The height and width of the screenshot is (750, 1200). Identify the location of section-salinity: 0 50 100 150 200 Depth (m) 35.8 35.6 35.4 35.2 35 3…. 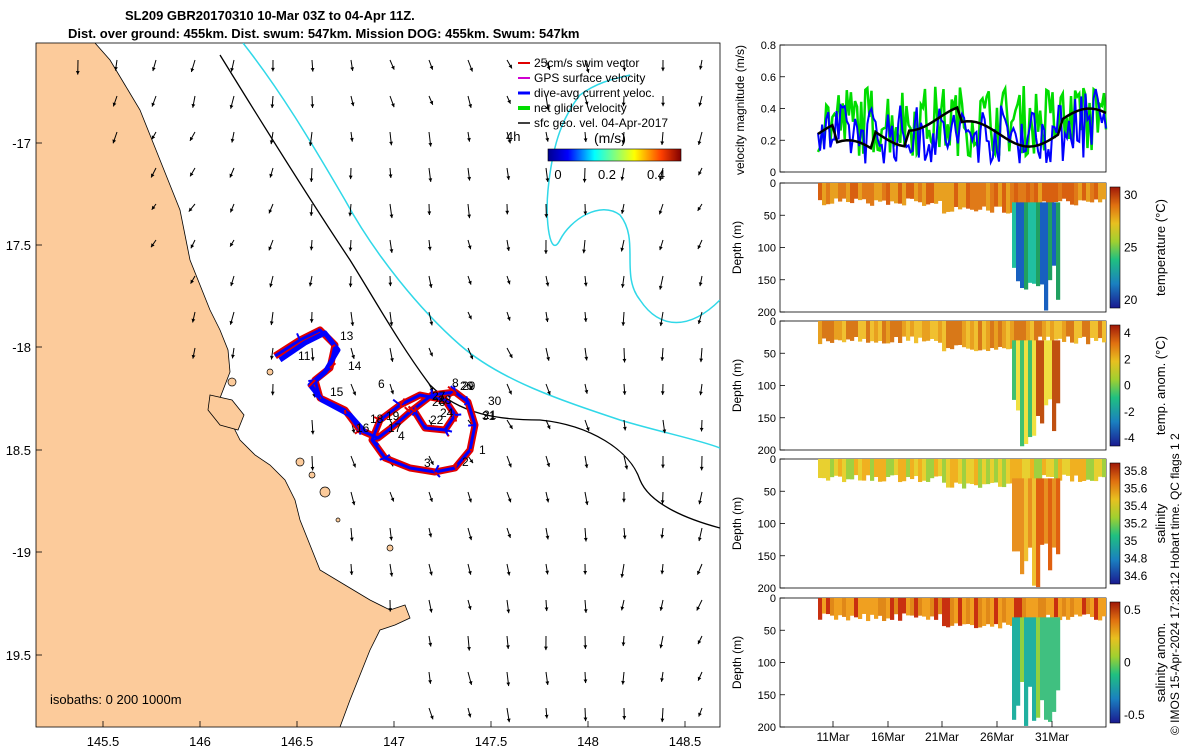
(949, 524).